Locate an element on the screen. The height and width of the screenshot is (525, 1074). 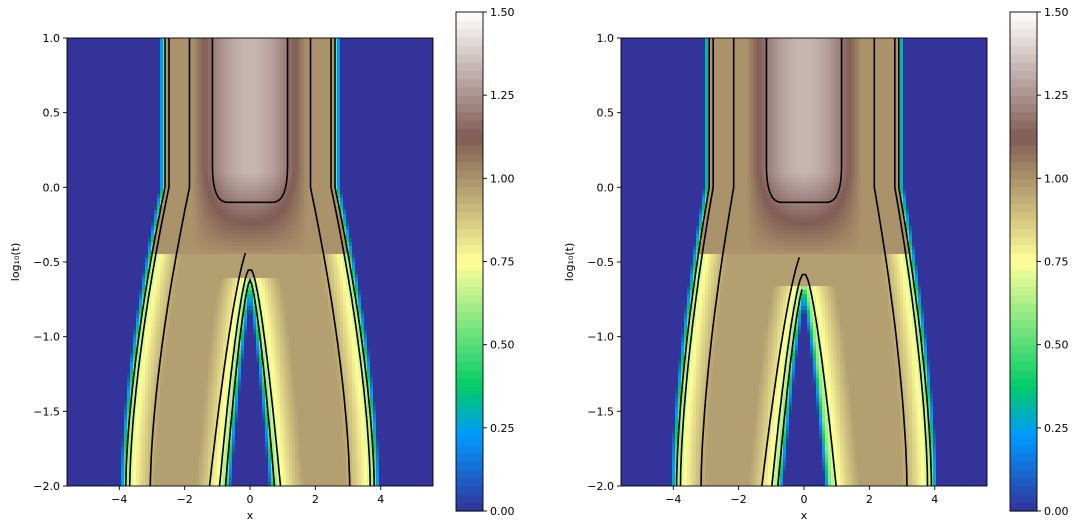
y-tick-label: −1.0 is located at coordinates (46, 337).